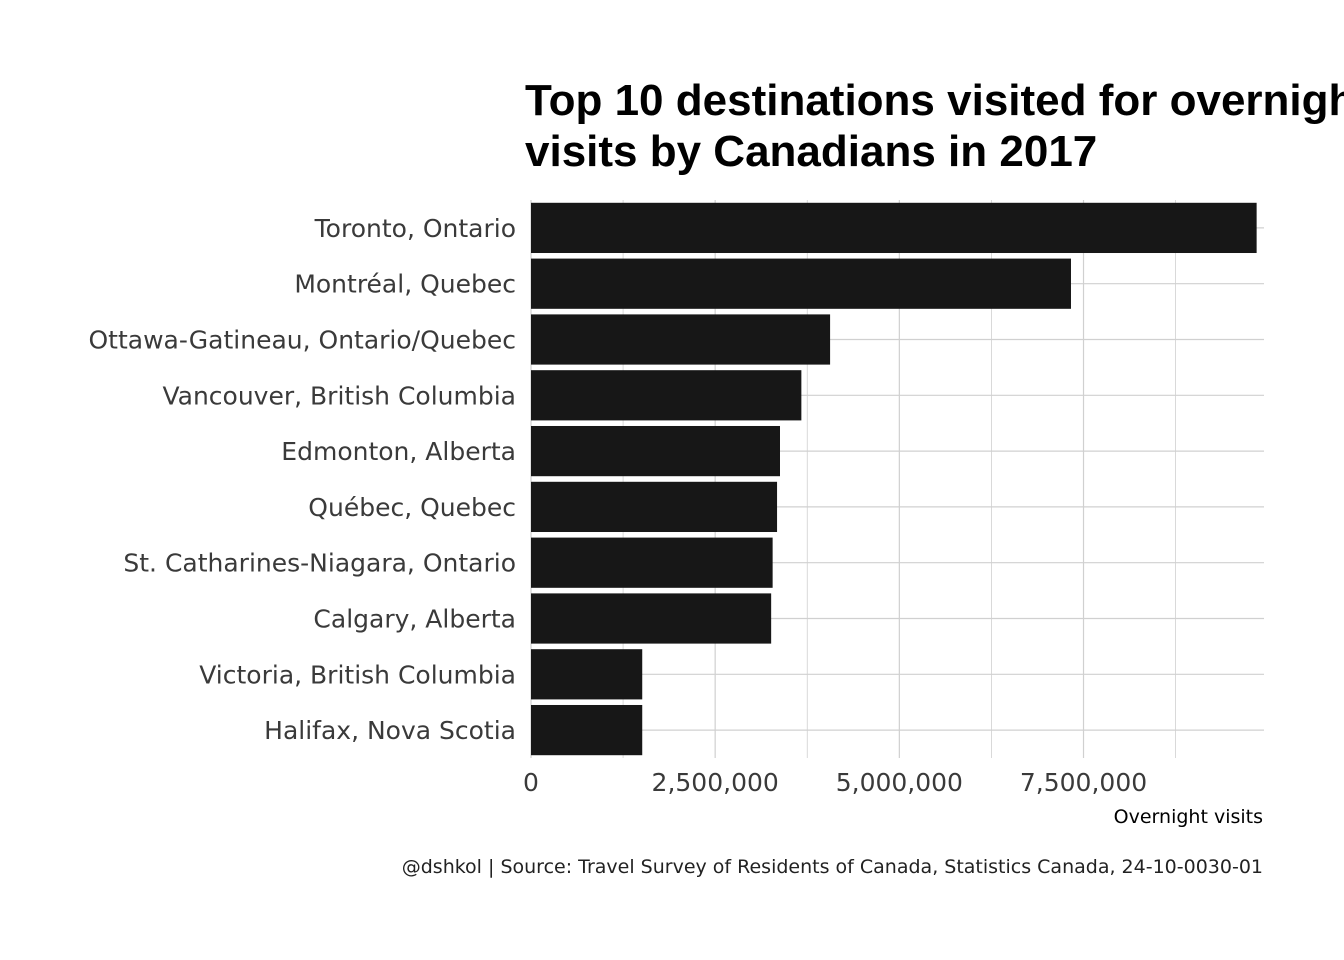 This screenshot has height=960, width=1344. What do you see at coordinates (1083, 782) in the screenshot?
I see `x-tick-label: 7,500,000` at bounding box center [1083, 782].